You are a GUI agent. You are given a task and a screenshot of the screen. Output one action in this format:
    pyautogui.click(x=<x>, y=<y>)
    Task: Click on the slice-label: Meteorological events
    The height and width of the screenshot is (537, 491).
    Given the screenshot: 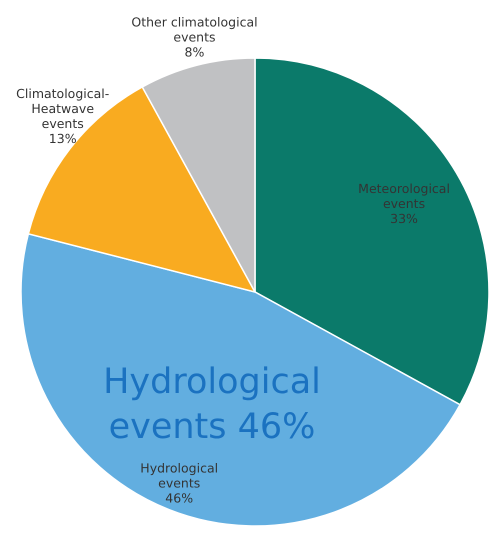 What is the action you would take?
    pyautogui.click(x=404, y=195)
    